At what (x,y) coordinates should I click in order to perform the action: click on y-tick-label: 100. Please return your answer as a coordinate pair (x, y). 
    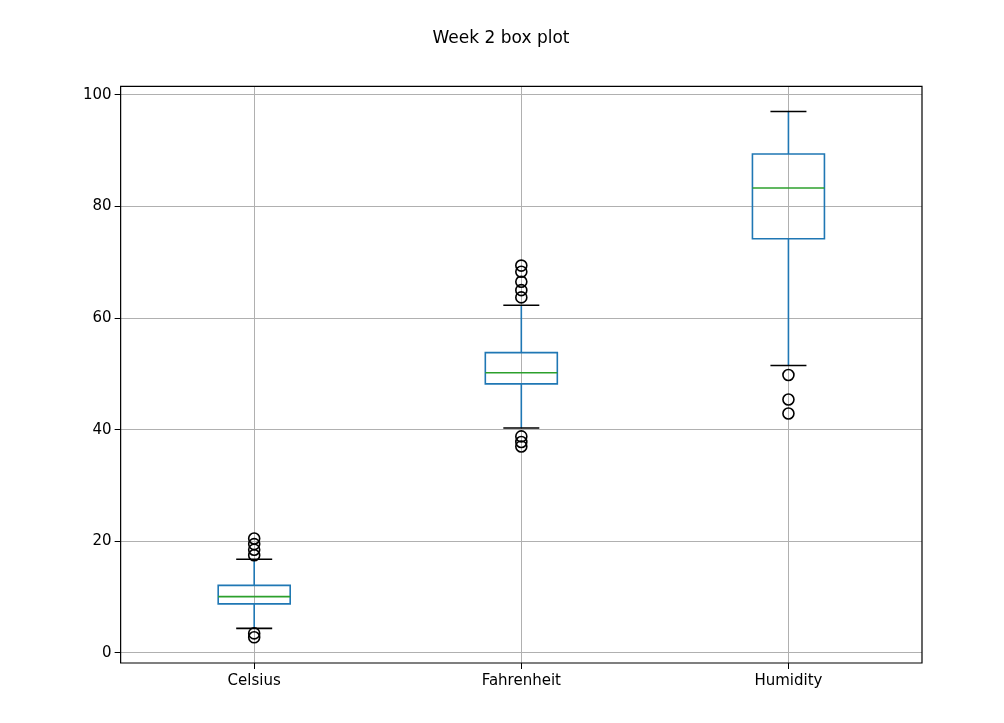
    Looking at the image, I should click on (97, 93).